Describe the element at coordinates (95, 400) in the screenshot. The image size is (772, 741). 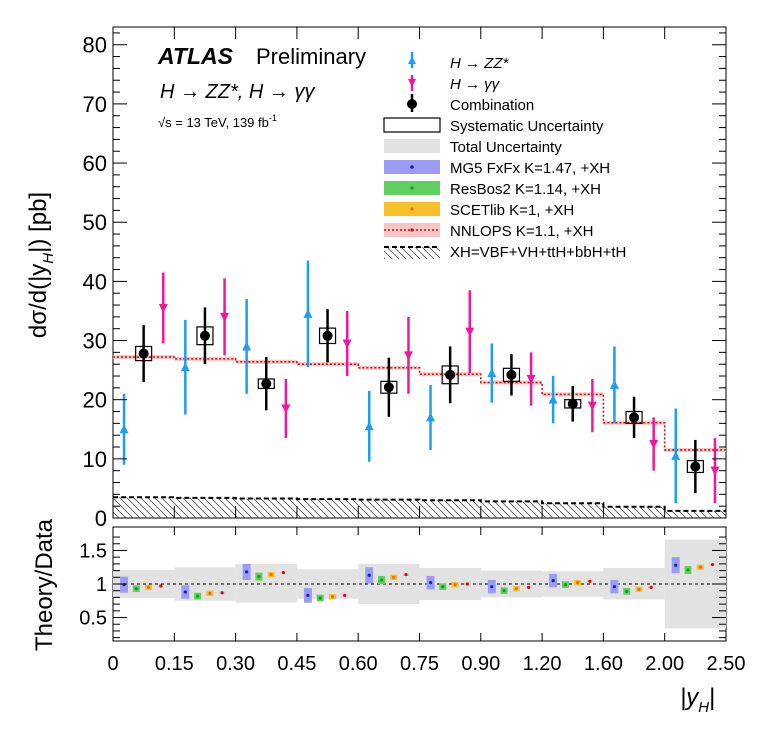
I see `main-y-tick-label: 20` at that location.